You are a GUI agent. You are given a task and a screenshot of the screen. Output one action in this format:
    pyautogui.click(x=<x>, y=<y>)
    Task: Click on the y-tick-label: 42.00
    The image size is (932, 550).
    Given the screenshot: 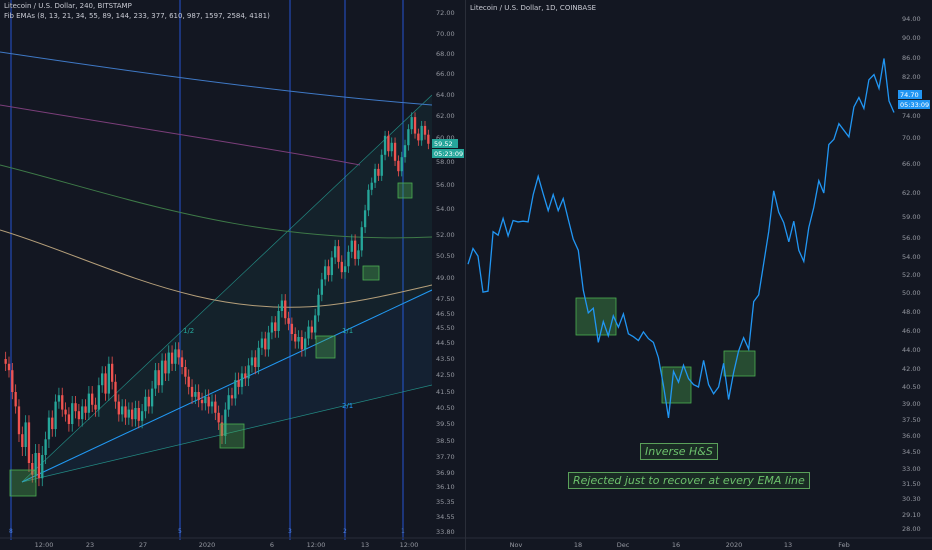 What is the action you would take?
    pyautogui.click(x=911, y=369)
    